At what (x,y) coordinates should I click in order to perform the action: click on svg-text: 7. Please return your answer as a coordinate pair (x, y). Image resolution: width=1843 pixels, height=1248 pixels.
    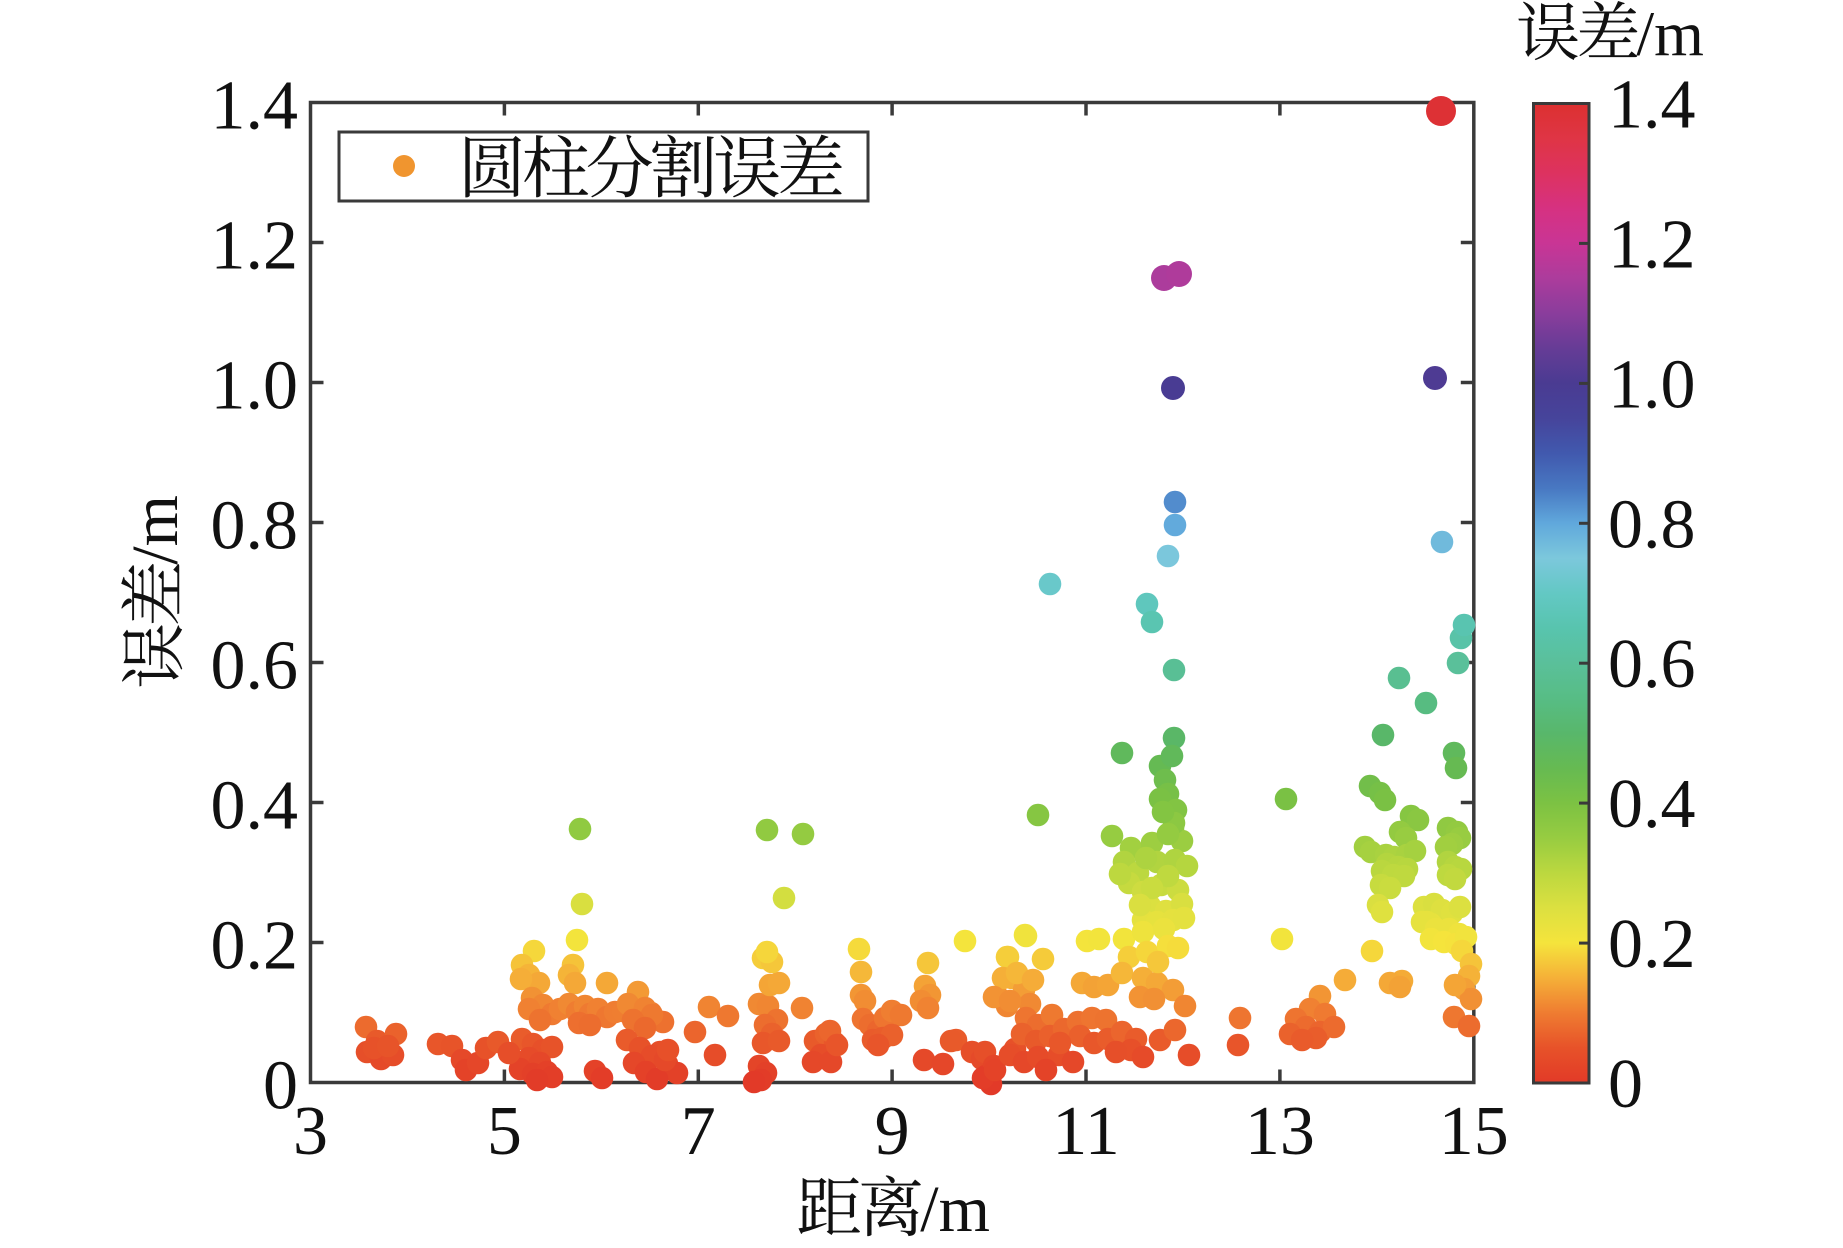
    Looking at the image, I should click on (698, 1131).